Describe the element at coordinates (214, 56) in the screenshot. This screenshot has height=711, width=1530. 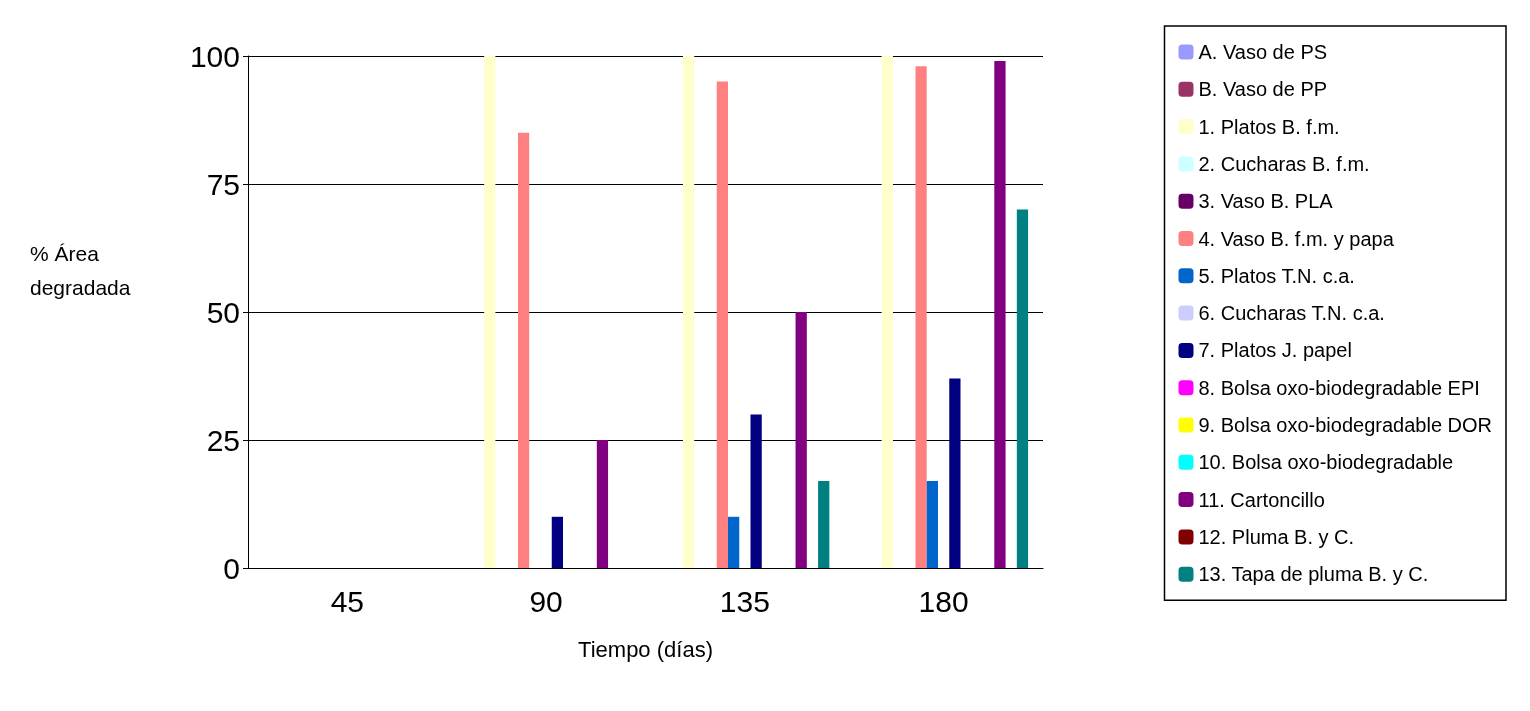
I see `y-tick-label: 100` at that location.